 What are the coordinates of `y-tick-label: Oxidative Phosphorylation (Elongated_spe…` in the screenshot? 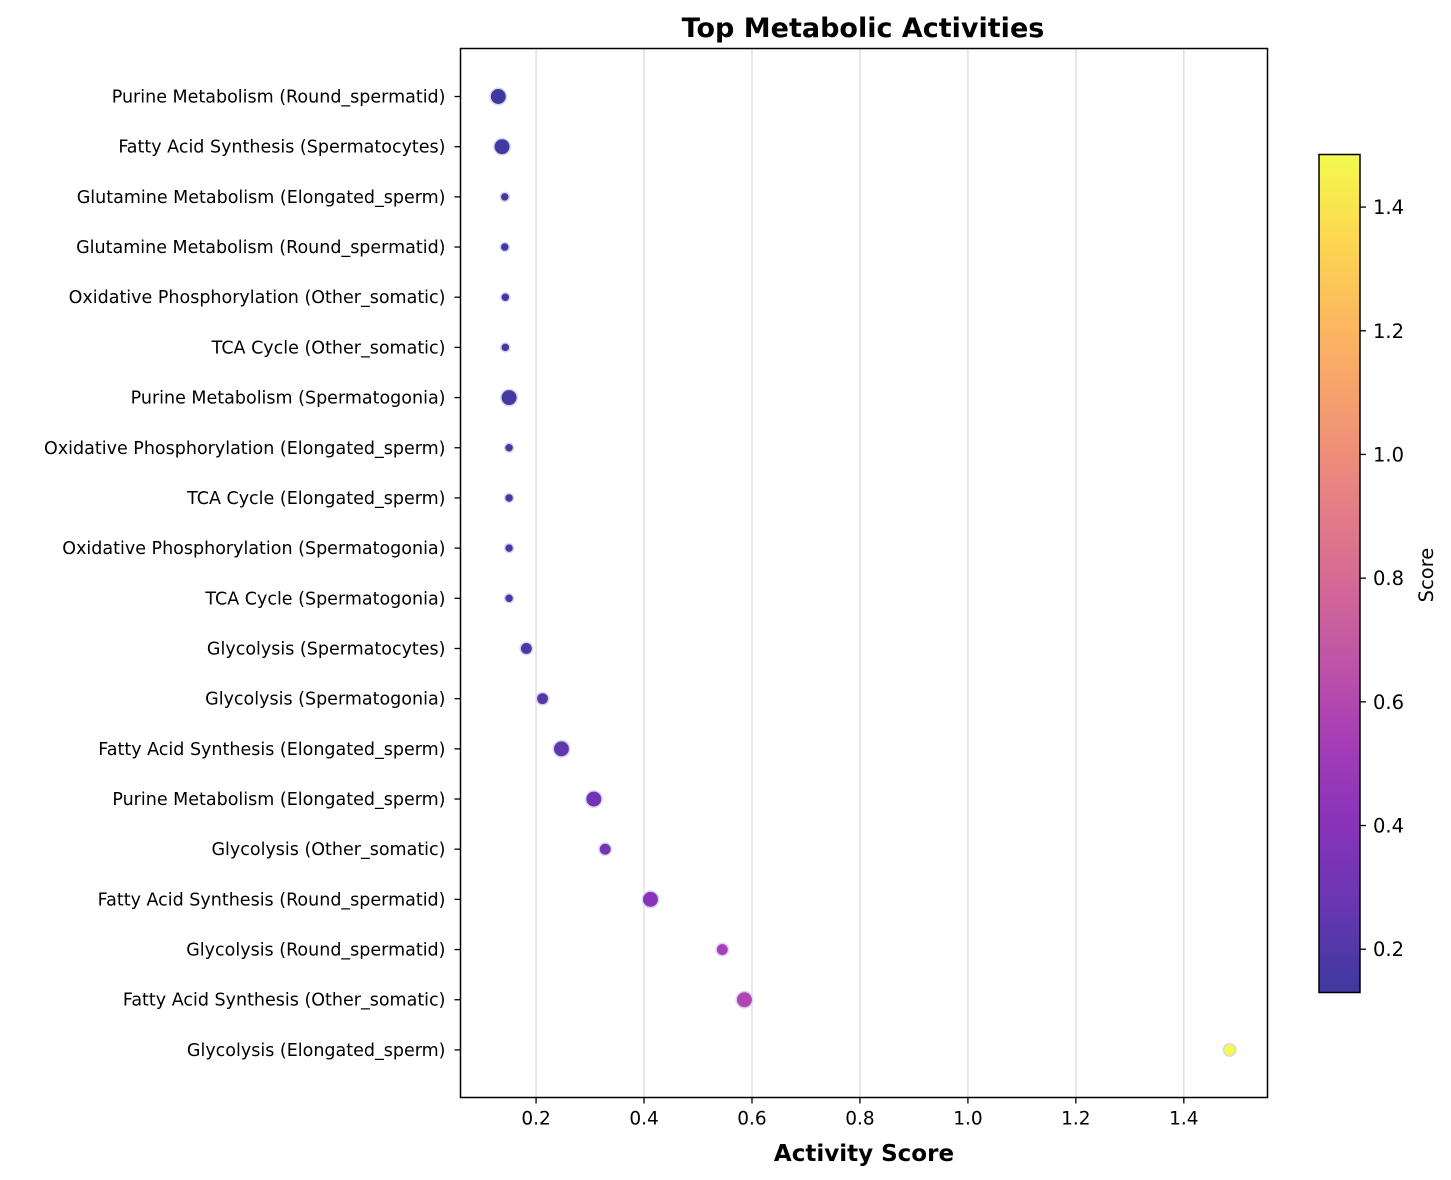 It's located at (244, 449).